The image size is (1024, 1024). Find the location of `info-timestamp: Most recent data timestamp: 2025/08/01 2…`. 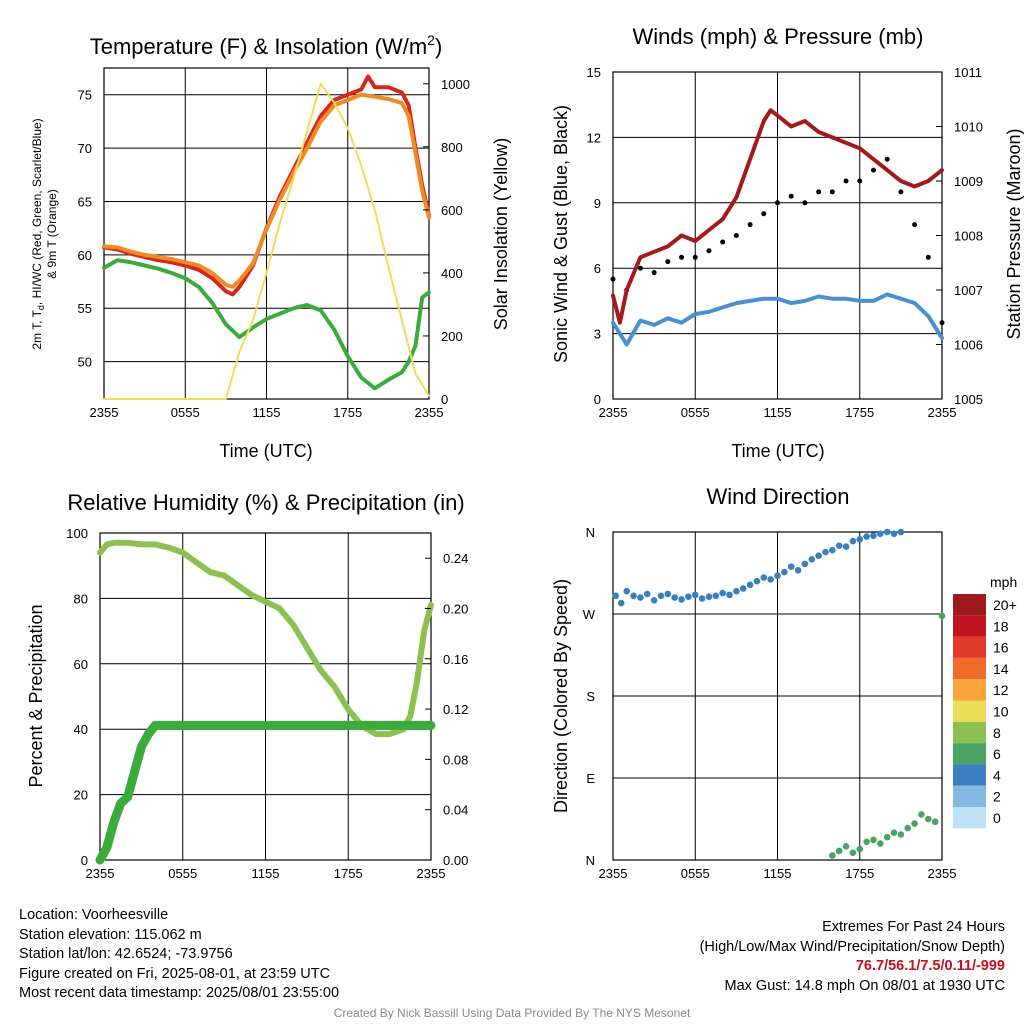

info-timestamp: Most recent data timestamp: 2025/08/01 2… is located at coordinates (179, 993).